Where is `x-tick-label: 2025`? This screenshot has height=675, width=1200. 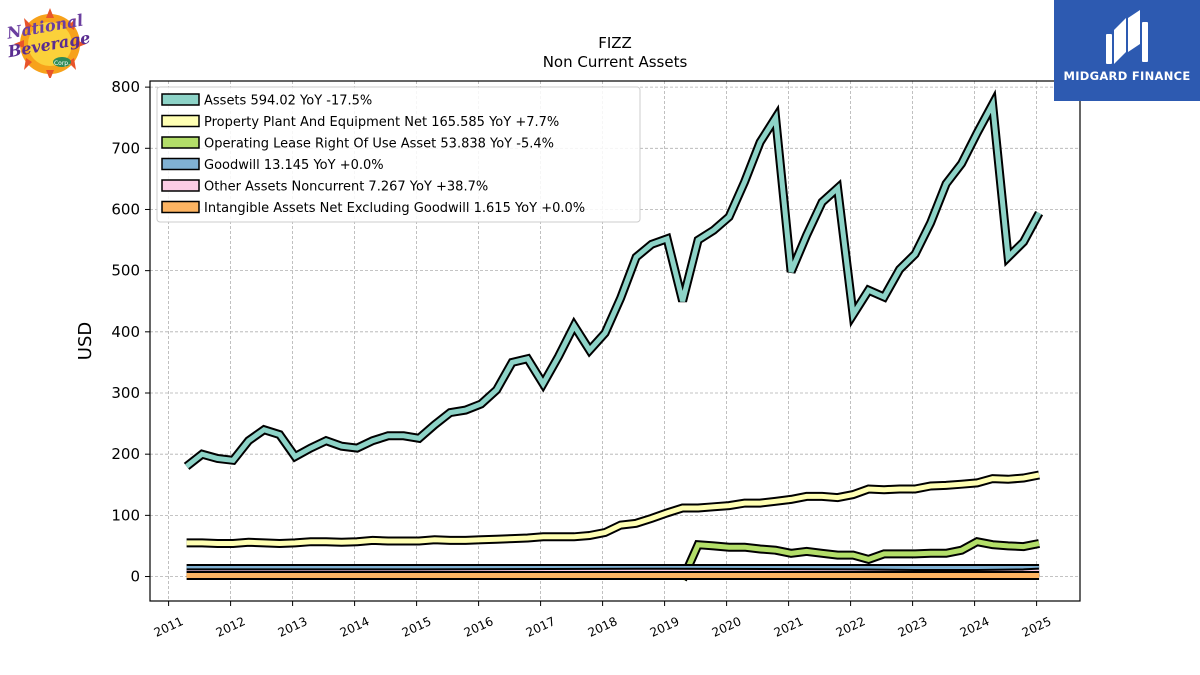
x-tick-label: 2025 is located at coordinates (1037, 627).